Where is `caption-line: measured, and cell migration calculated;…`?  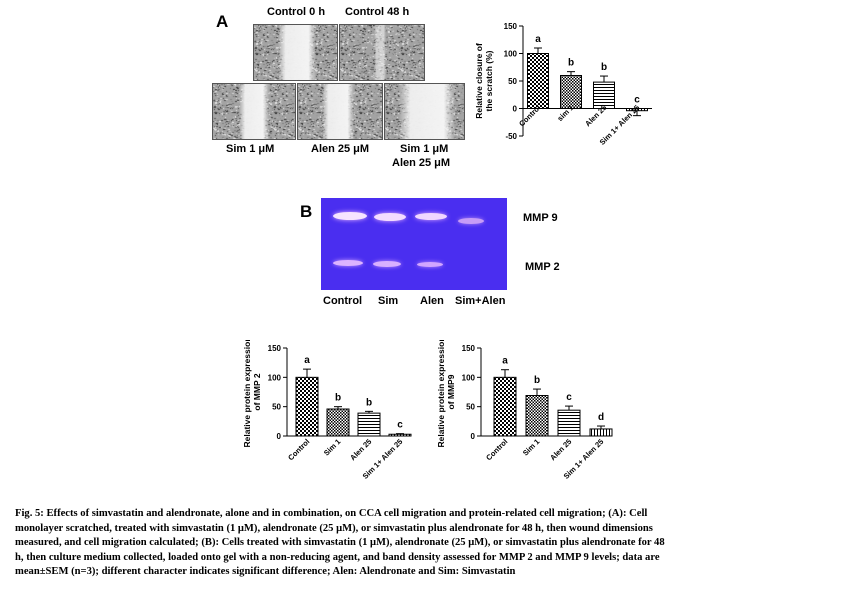 caption-line: measured, and cell migration calculated;… is located at coordinates (340, 543).